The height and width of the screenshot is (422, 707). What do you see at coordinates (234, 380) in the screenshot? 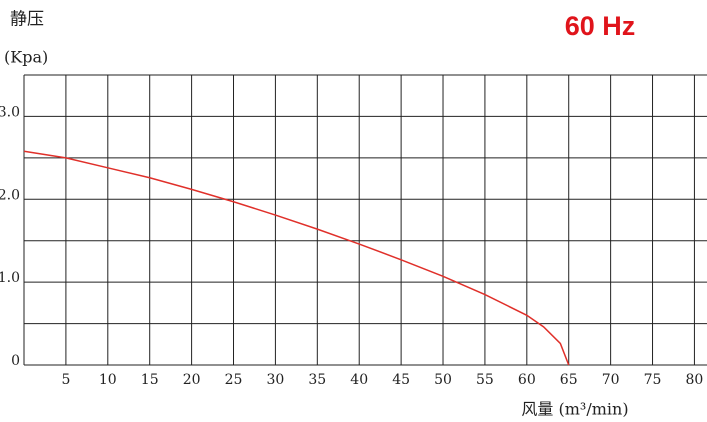
I see `x-tick-label: 25` at bounding box center [234, 380].